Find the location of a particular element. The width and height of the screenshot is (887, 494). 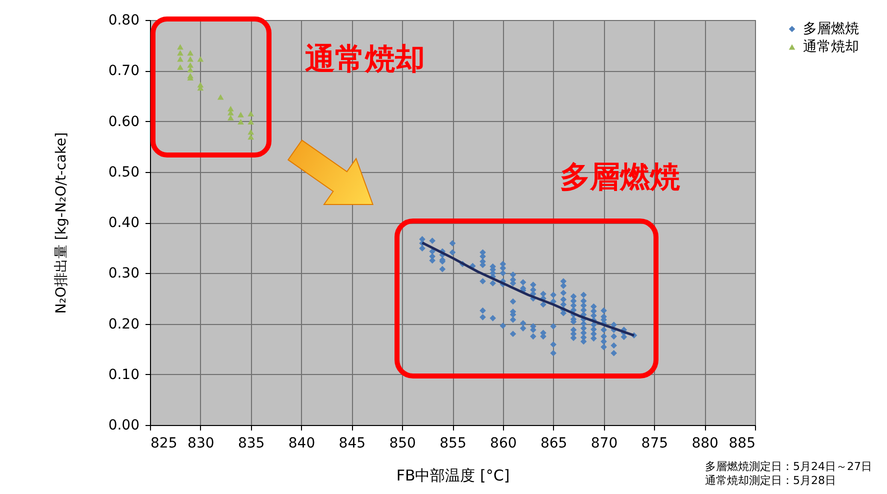

annotation: 通常焼却 is located at coordinates (365, 59).